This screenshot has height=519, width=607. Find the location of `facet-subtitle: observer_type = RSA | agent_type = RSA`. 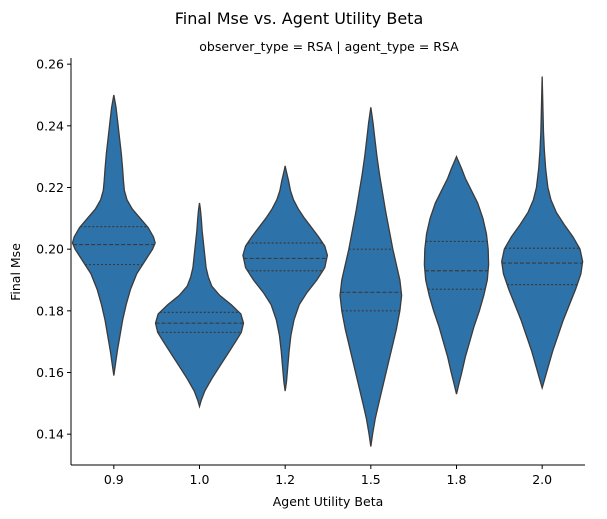

facet-subtitle: observer_type = RSA | agent_type = RSA is located at coordinates (329, 46).